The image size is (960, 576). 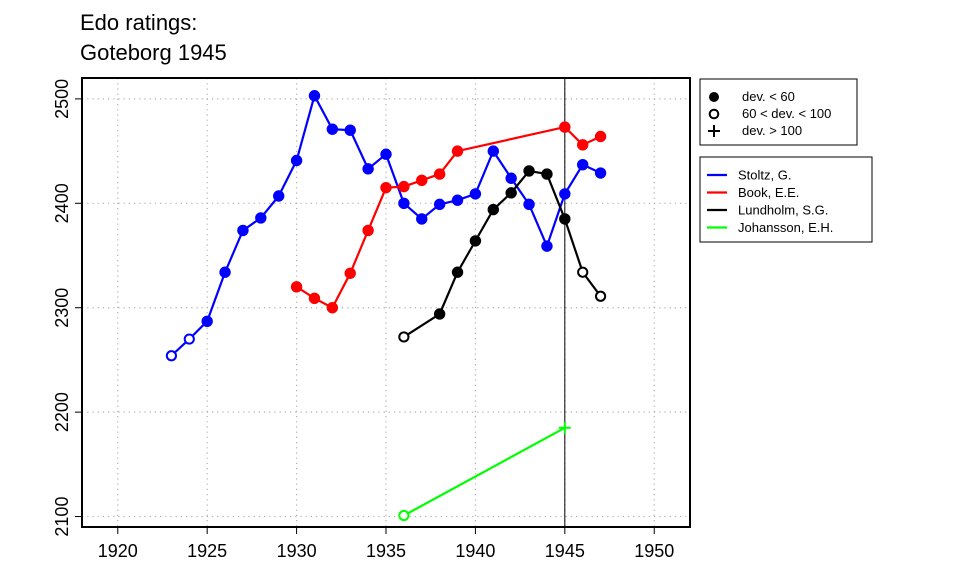 What do you see at coordinates (62, 412) in the screenshot?
I see `y-tick-label: 2200` at bounding box center [62, 412].